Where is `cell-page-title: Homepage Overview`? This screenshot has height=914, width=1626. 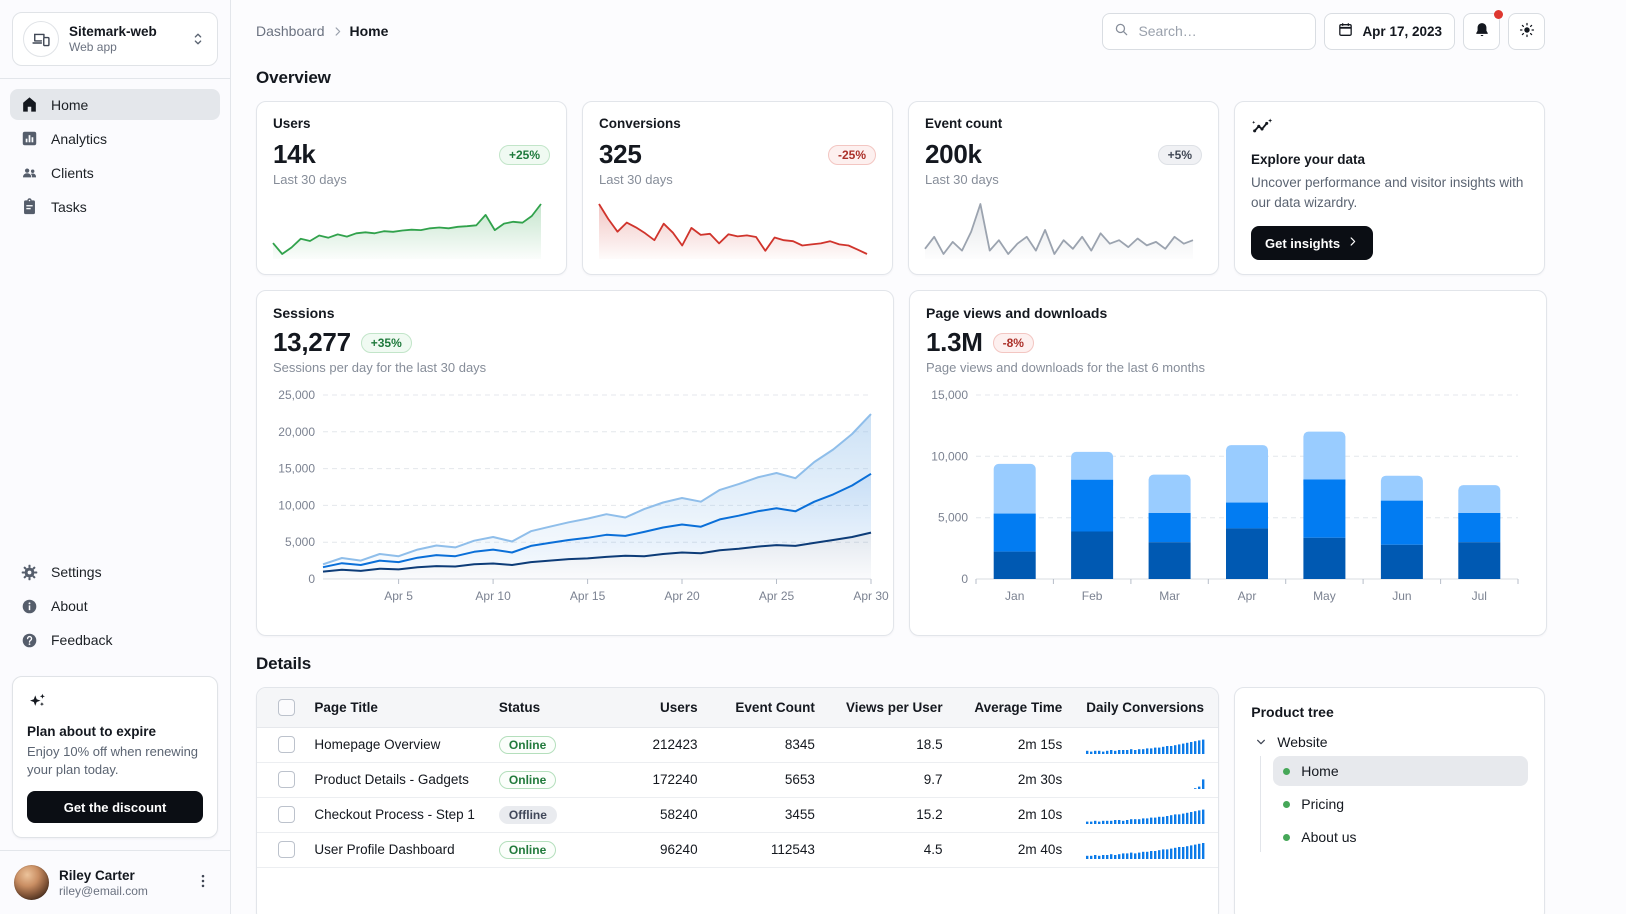 cell-page-title: Homepage Overview is located at coordinates (394, 745).